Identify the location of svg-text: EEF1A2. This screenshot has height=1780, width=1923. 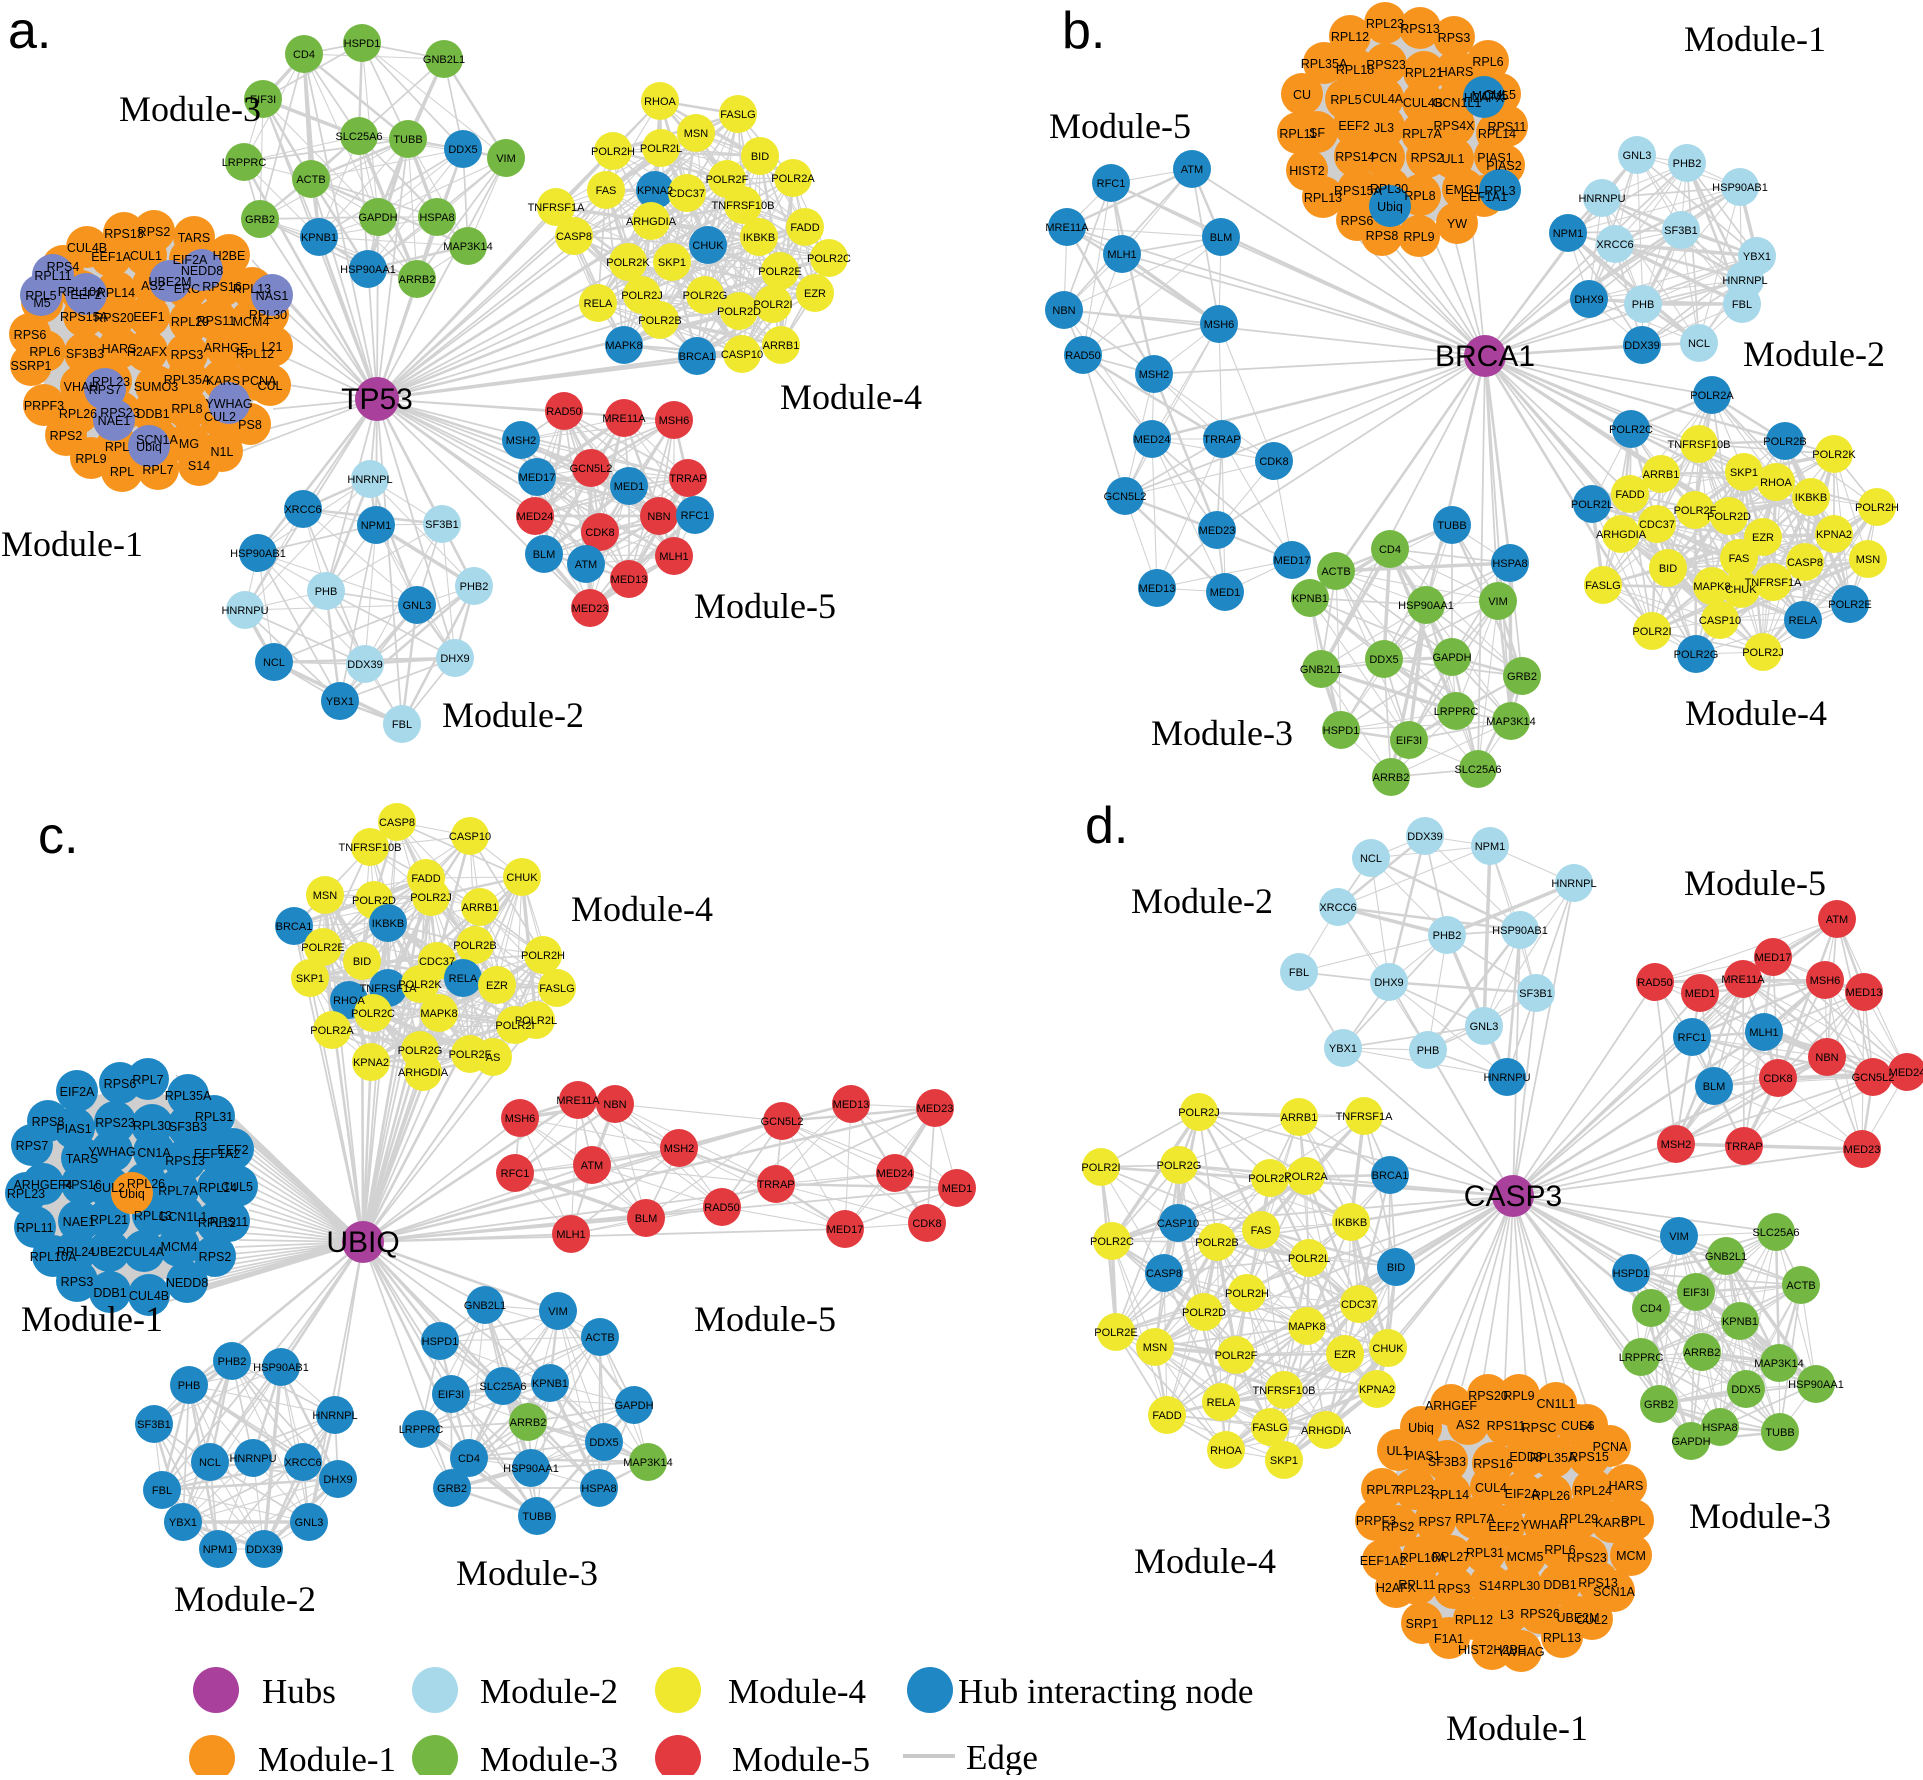
(1383, 1561).